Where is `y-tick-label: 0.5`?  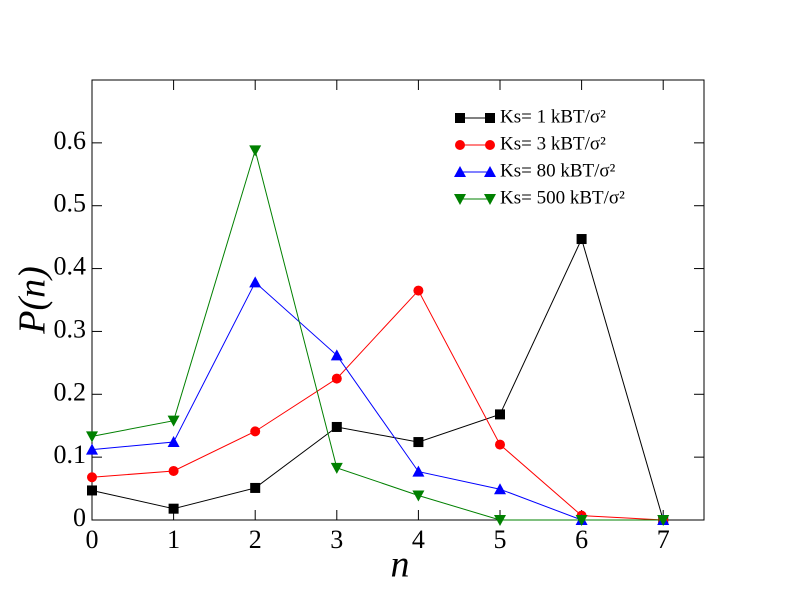
y-tick-label: 0.5 is located at coordinates (70, 203).